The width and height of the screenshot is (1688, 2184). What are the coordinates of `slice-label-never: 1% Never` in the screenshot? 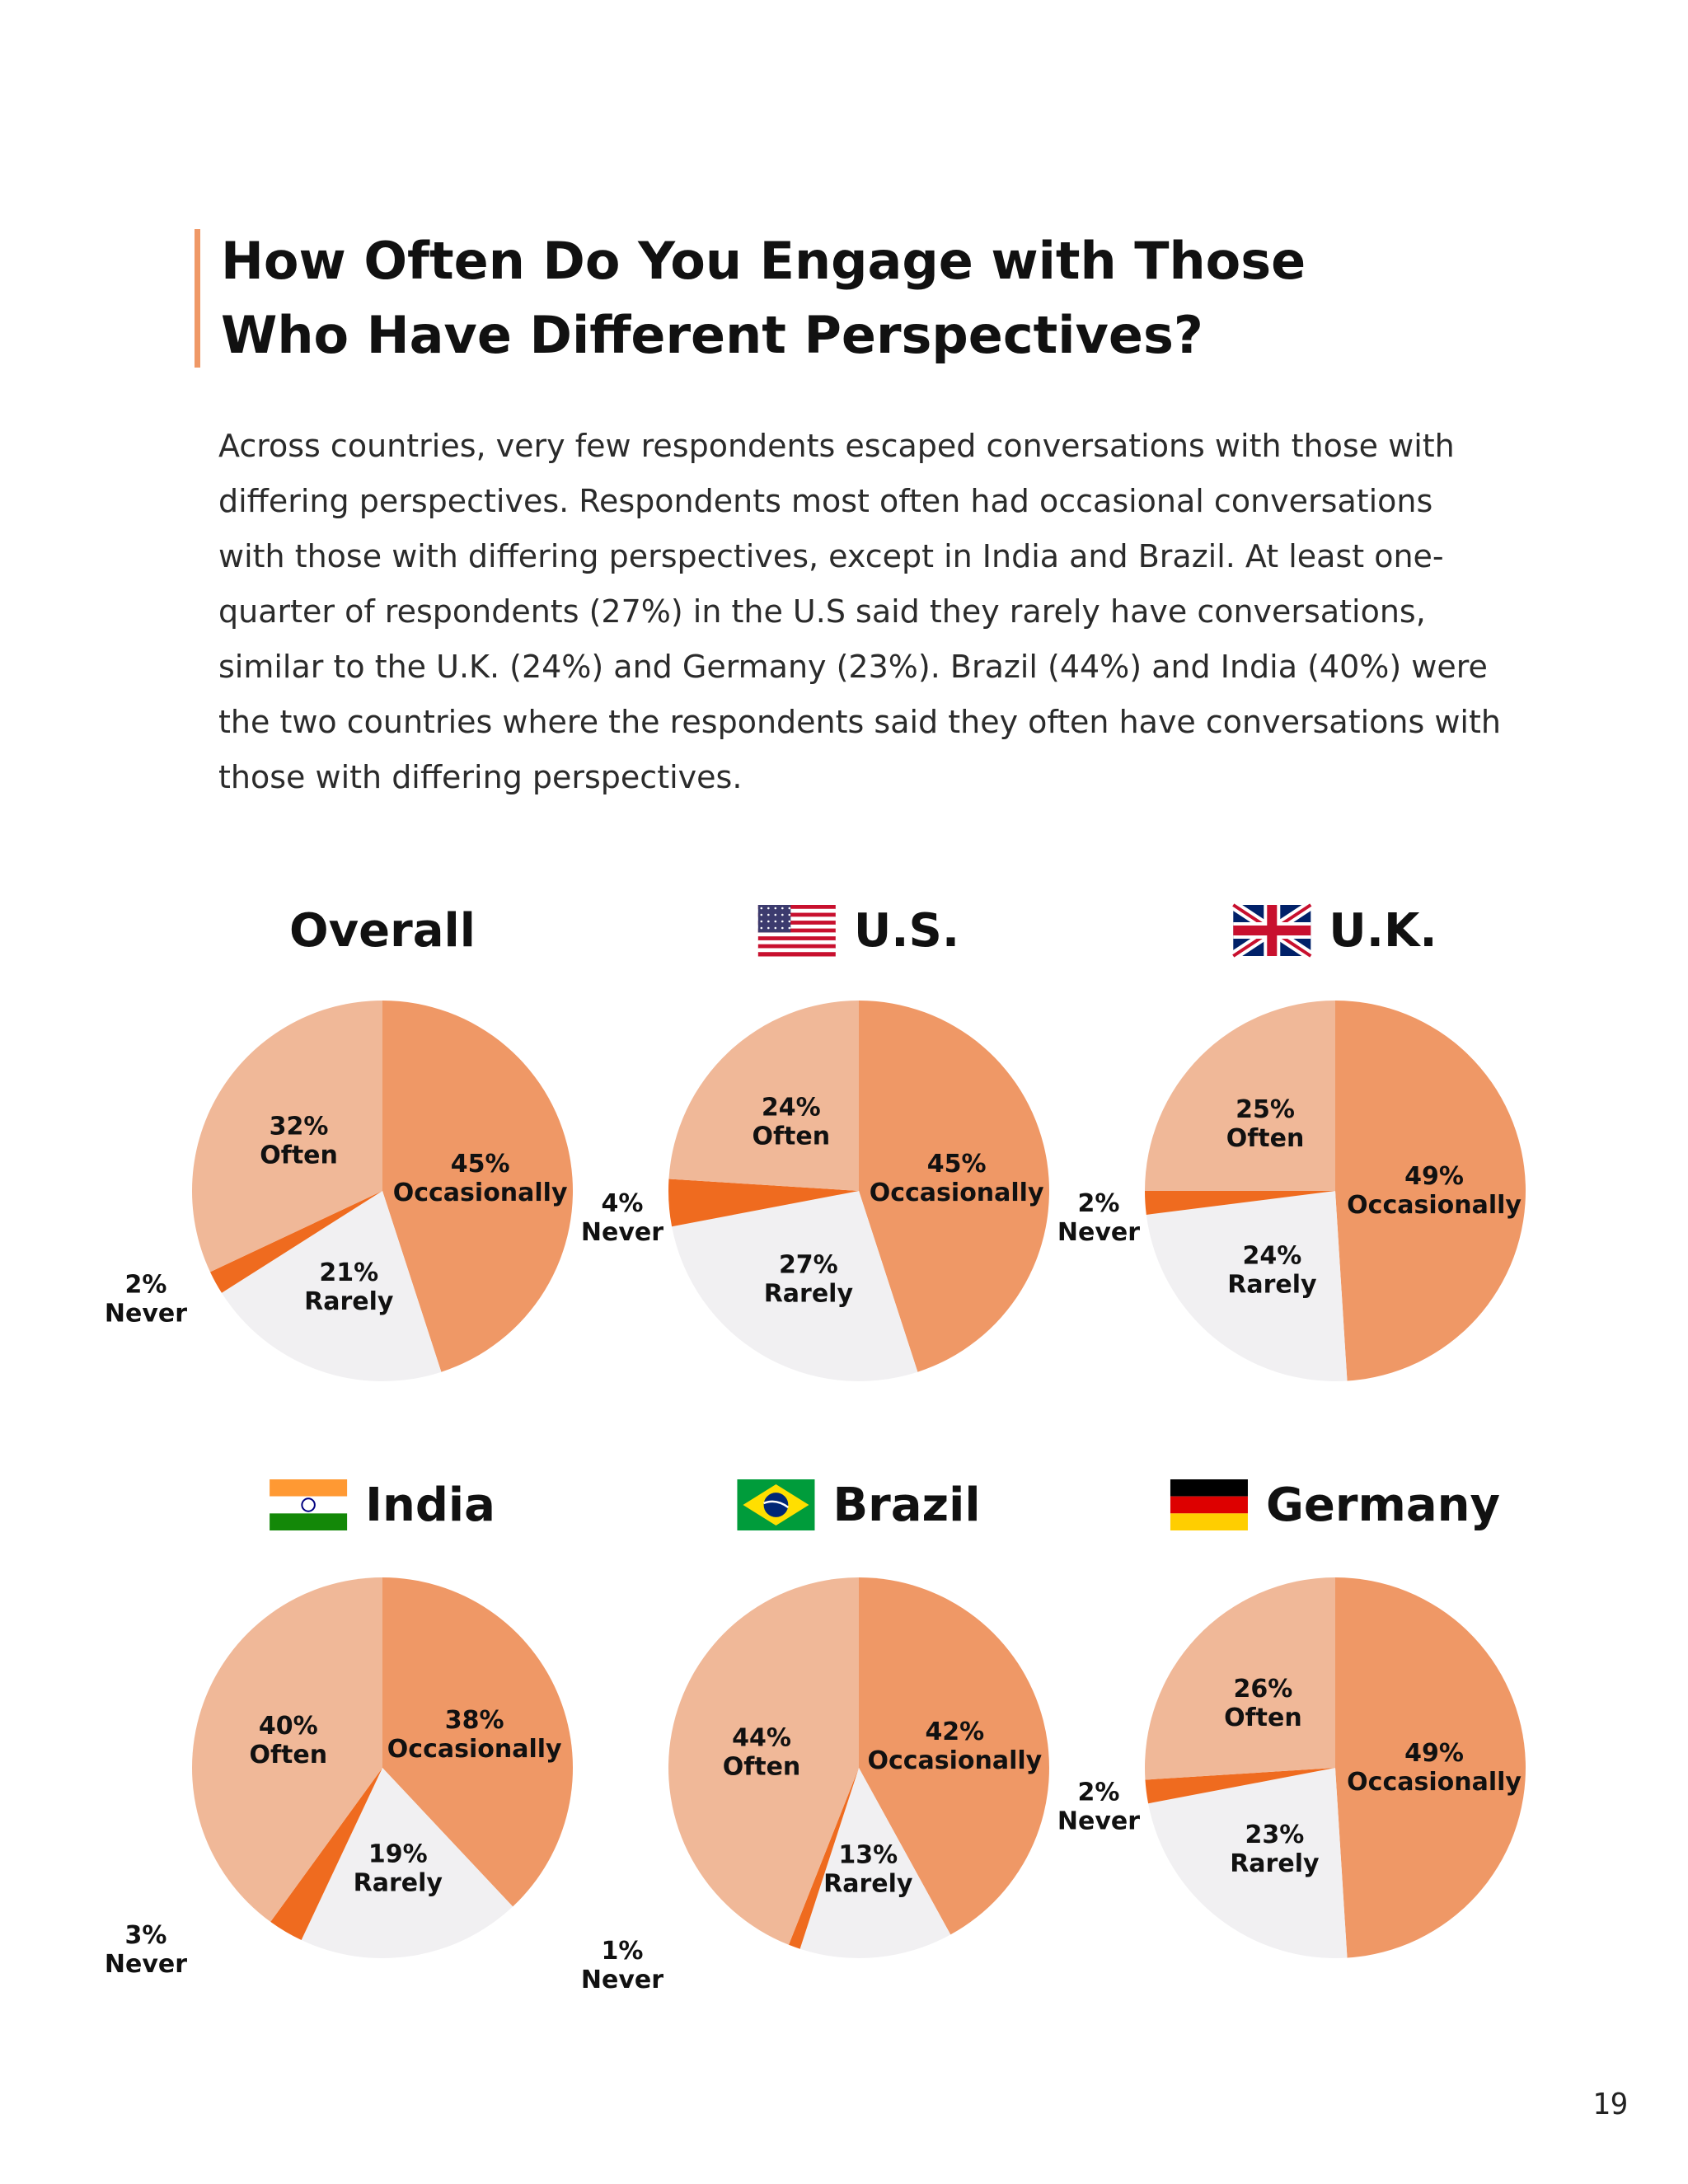 It's located at (622, 1965).